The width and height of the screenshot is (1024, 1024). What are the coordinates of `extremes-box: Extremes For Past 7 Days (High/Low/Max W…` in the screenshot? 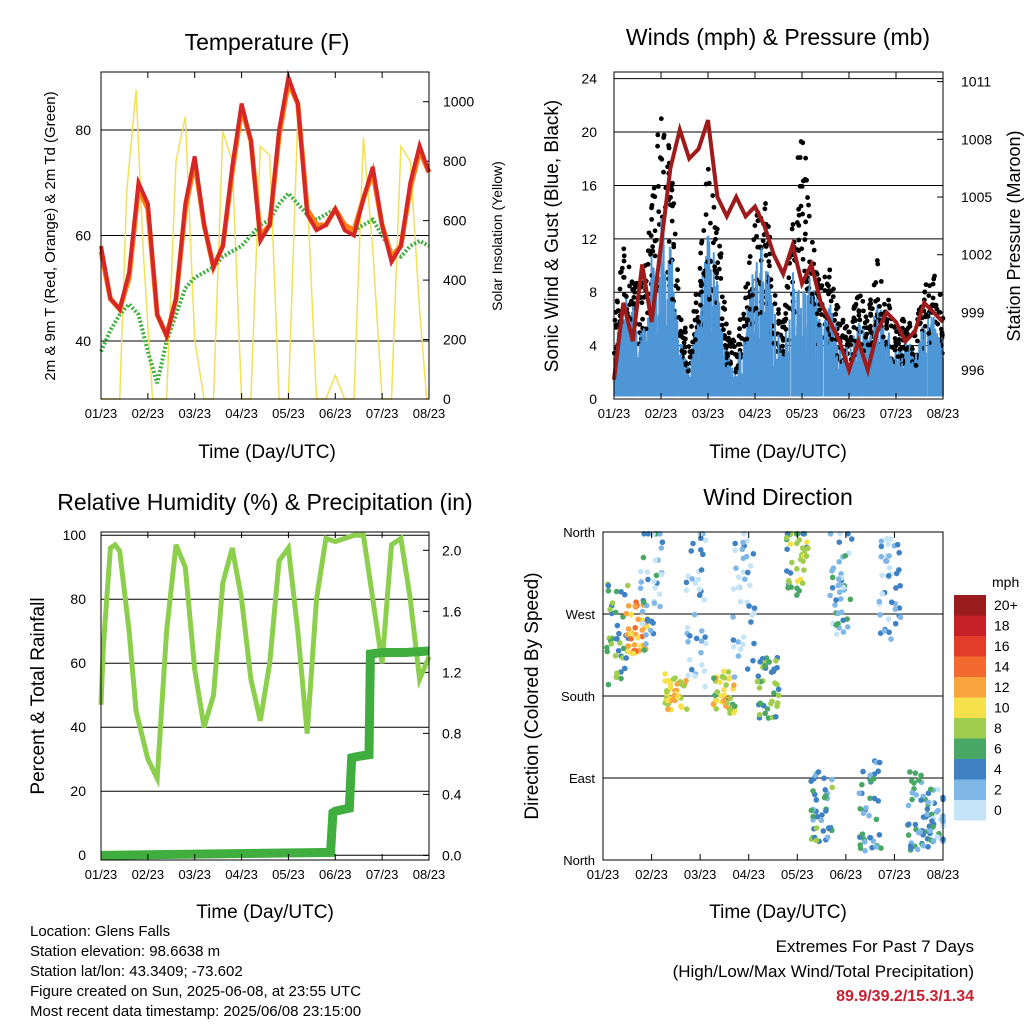 It's located at (823, 971).